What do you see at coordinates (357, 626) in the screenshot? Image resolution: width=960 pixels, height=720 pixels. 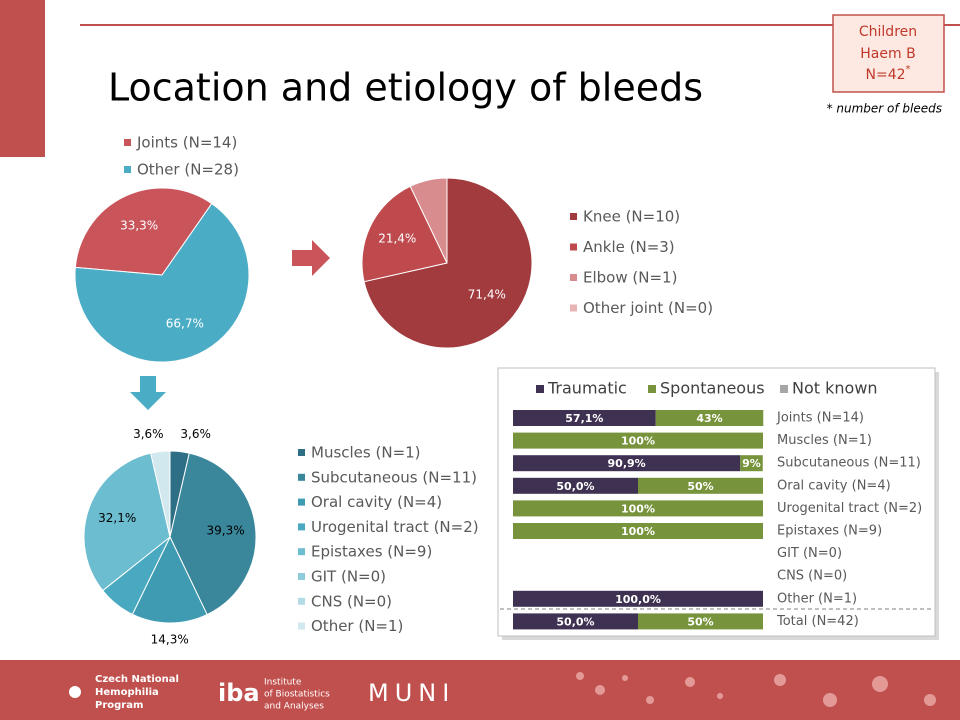 I see `legend-label: Other (N=1)` at bounding box center [357, 626].